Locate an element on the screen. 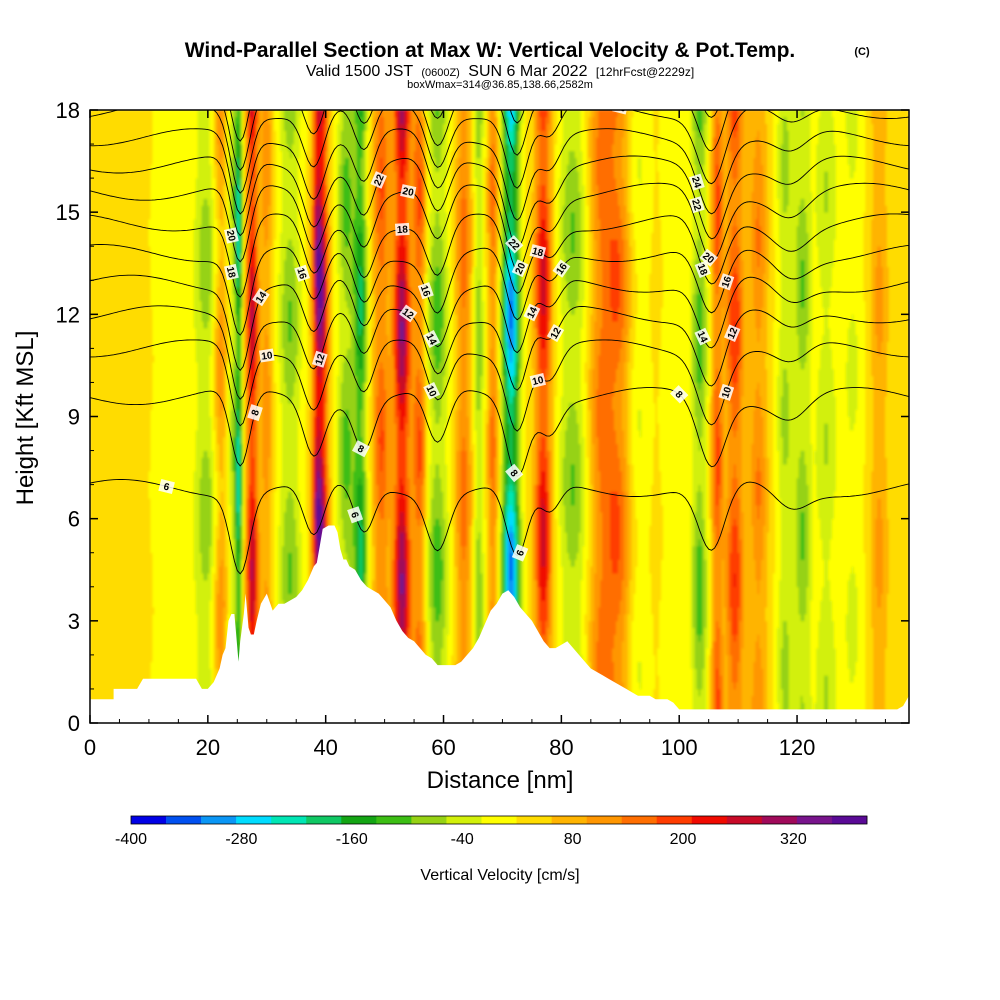  isentrope-label-text: 12 is located at coordinates (321, 359).